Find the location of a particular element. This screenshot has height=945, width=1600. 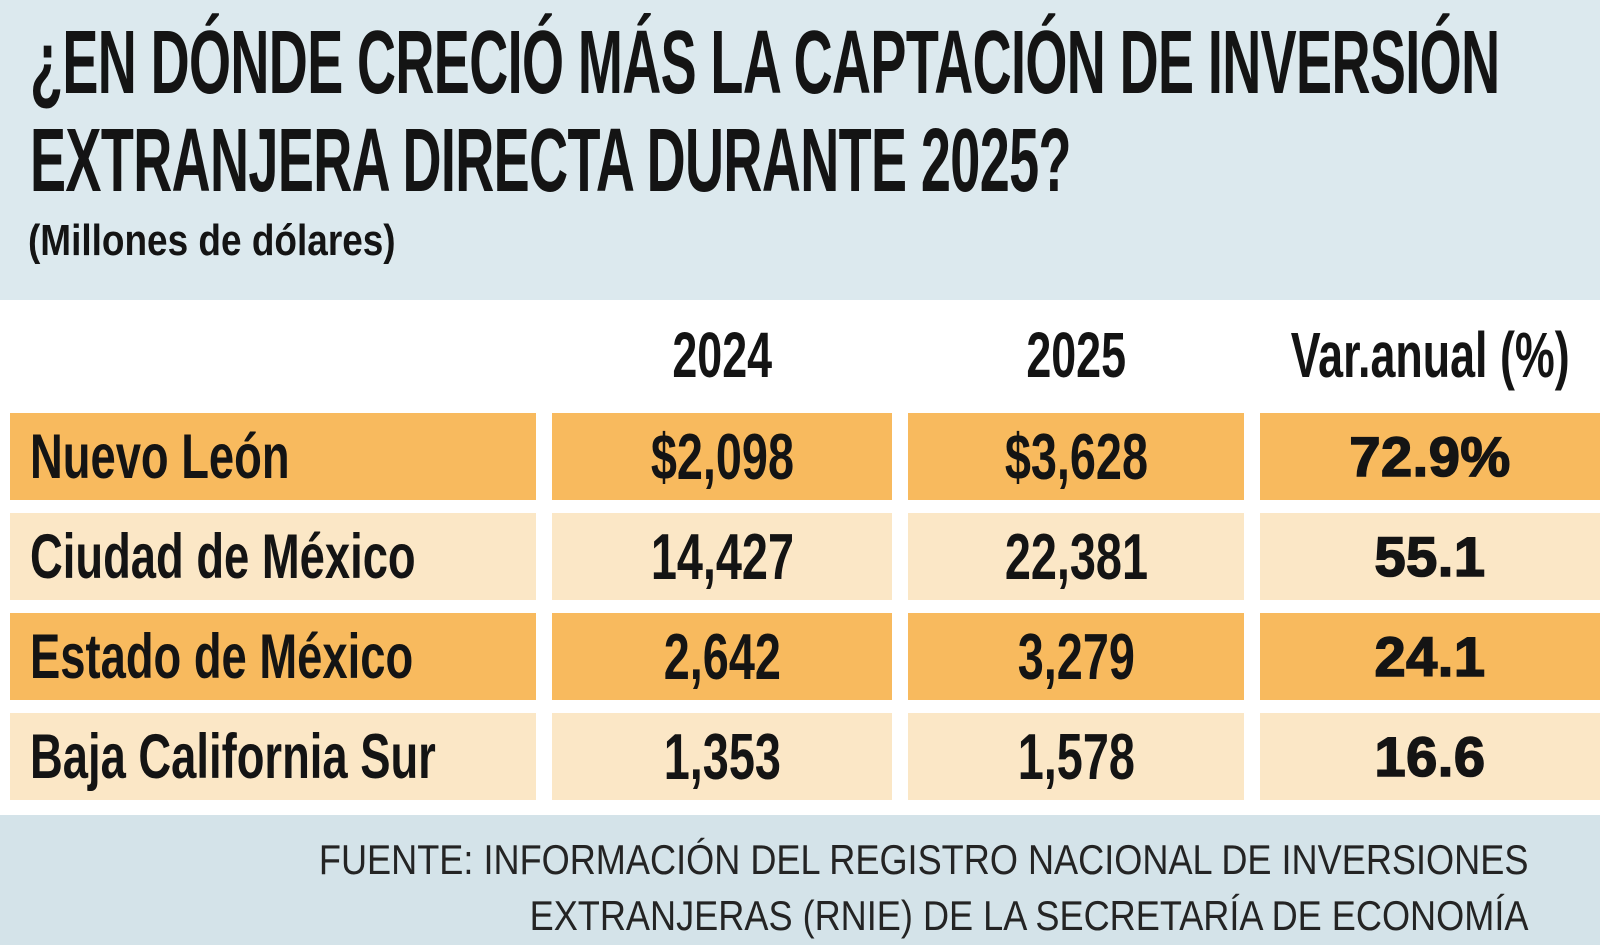

header-2025: 2025 is located at coordinates (1076, 355).